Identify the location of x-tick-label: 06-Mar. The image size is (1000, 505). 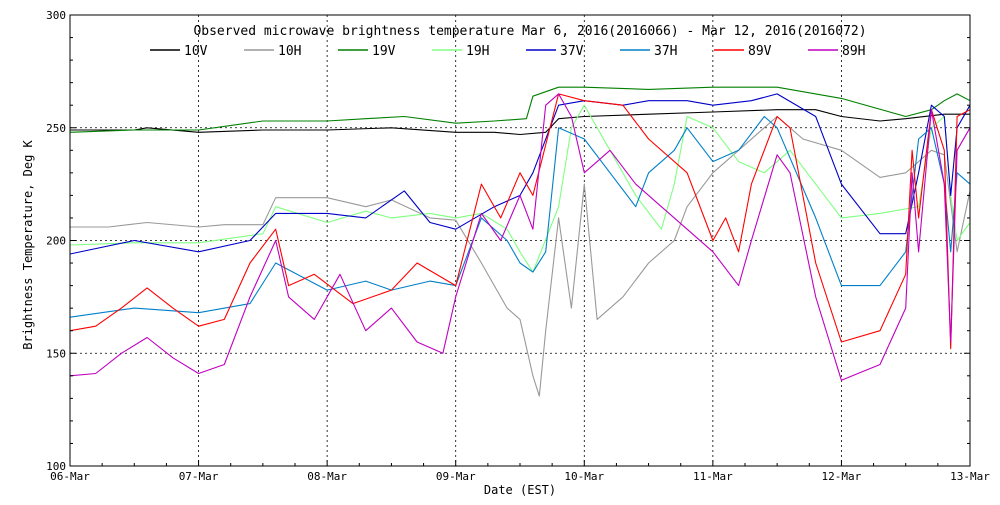
(70, 476).